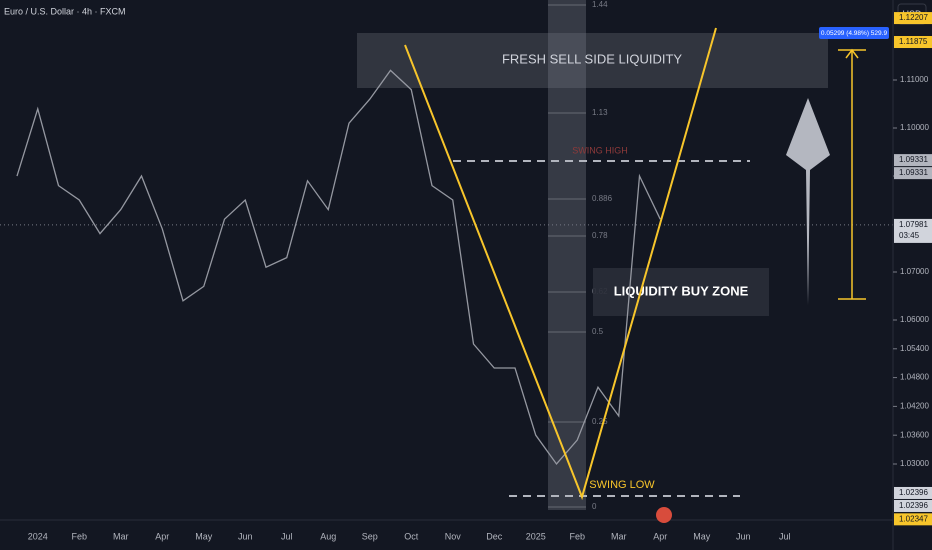  Describe the element at coordinates (370, 536) in the screenshot. I see `x-tick-label: Sep` at that location.